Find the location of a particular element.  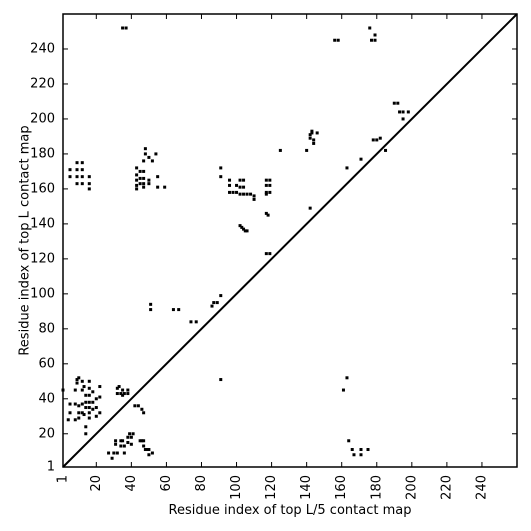

x-tick-label: 1 is located at coordinates (63, 479).